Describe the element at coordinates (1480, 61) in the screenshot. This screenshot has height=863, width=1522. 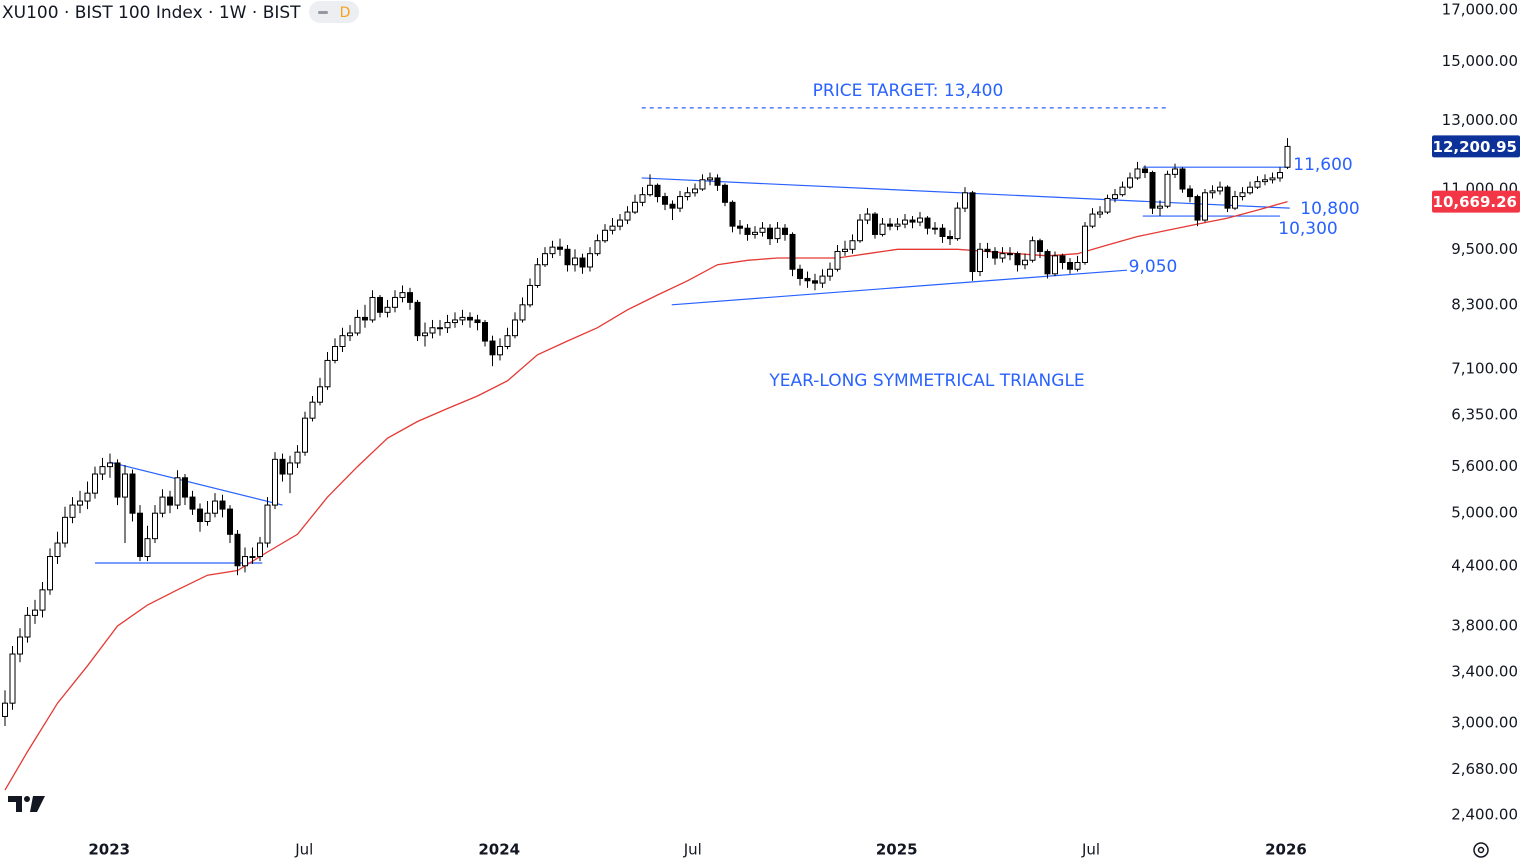
I see `y-tick-label: 15,000.00` at that location.